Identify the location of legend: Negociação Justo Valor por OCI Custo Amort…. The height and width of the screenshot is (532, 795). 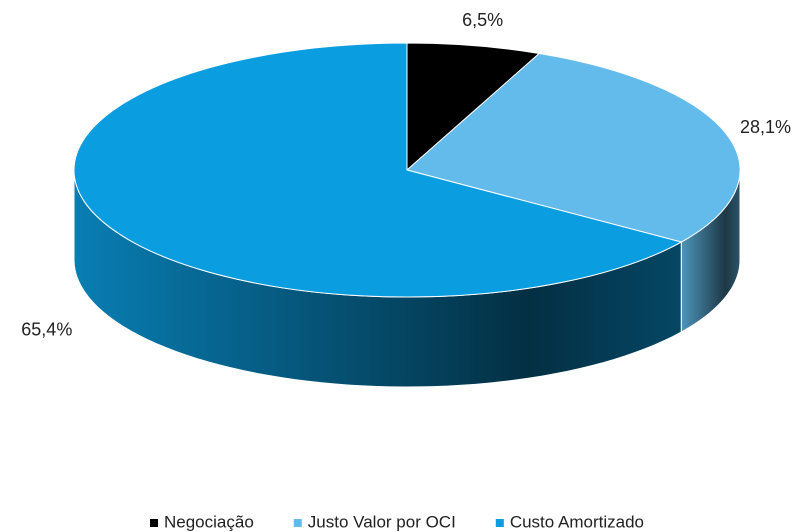
(397, 521).